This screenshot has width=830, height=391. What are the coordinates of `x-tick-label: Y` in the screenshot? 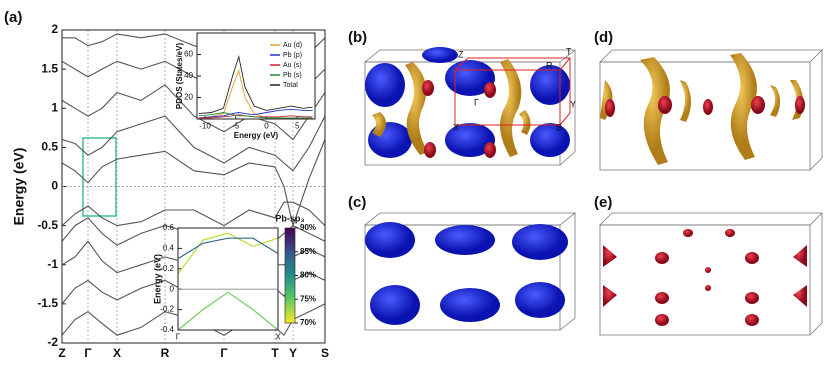 It's located at (293, 353).